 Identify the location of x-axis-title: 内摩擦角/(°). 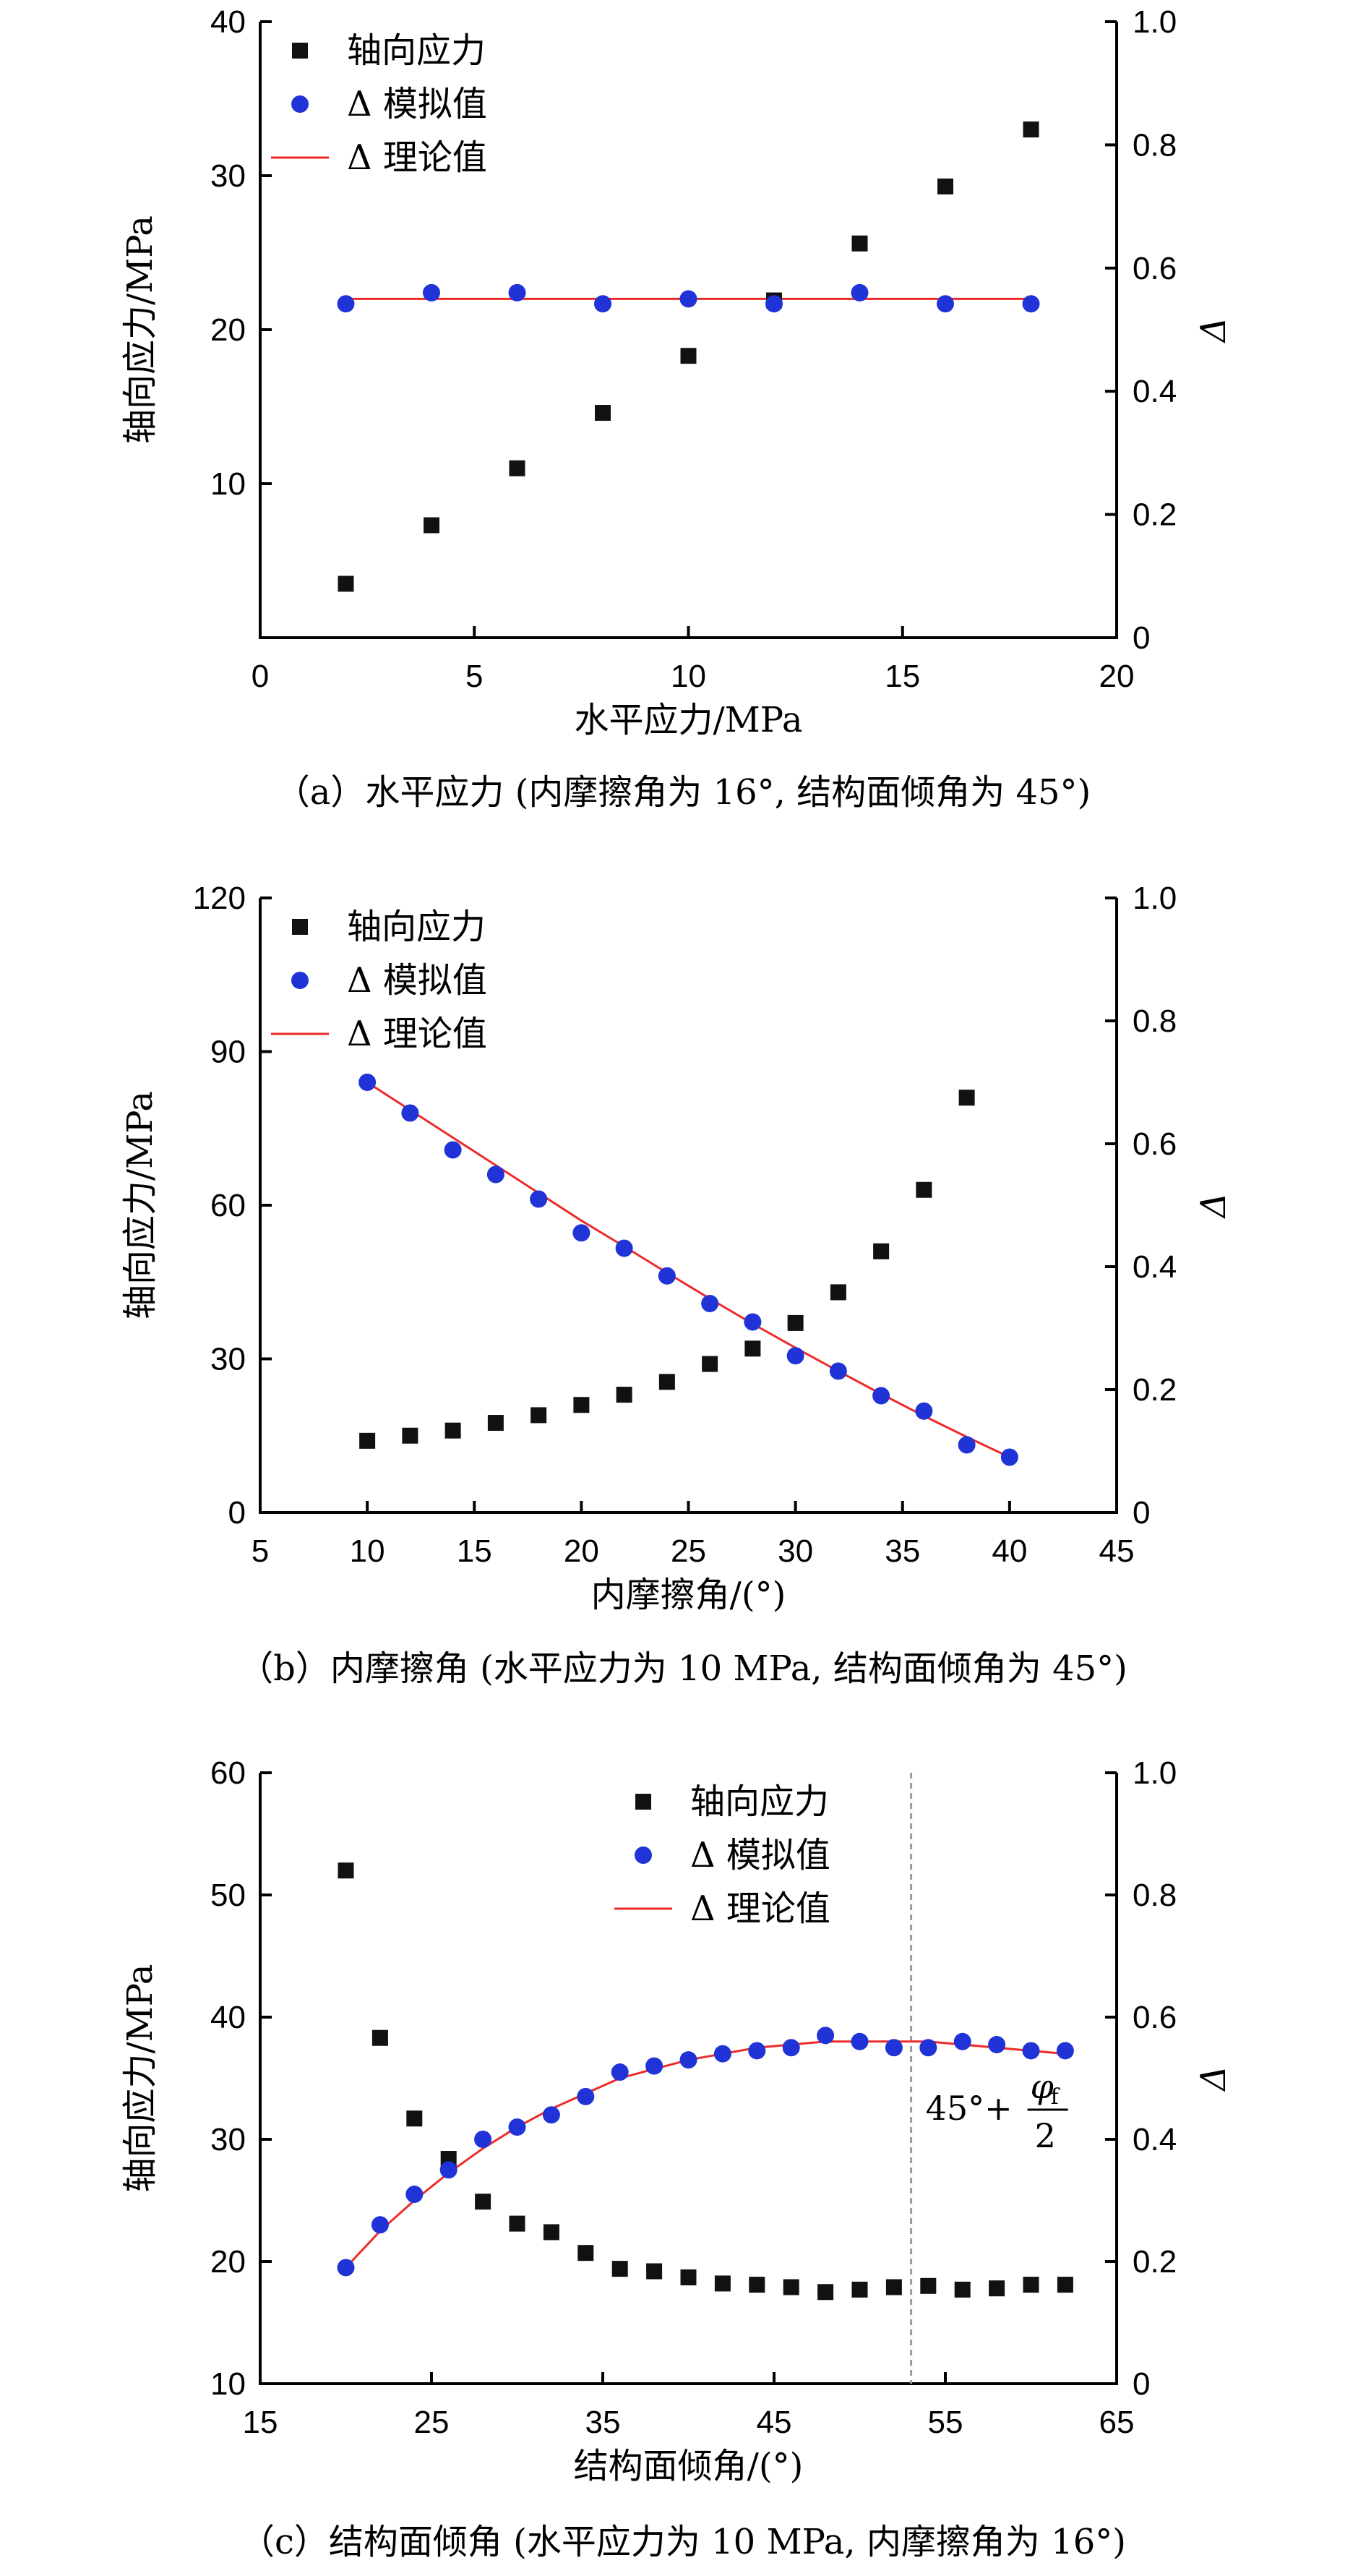
(688, 1595).